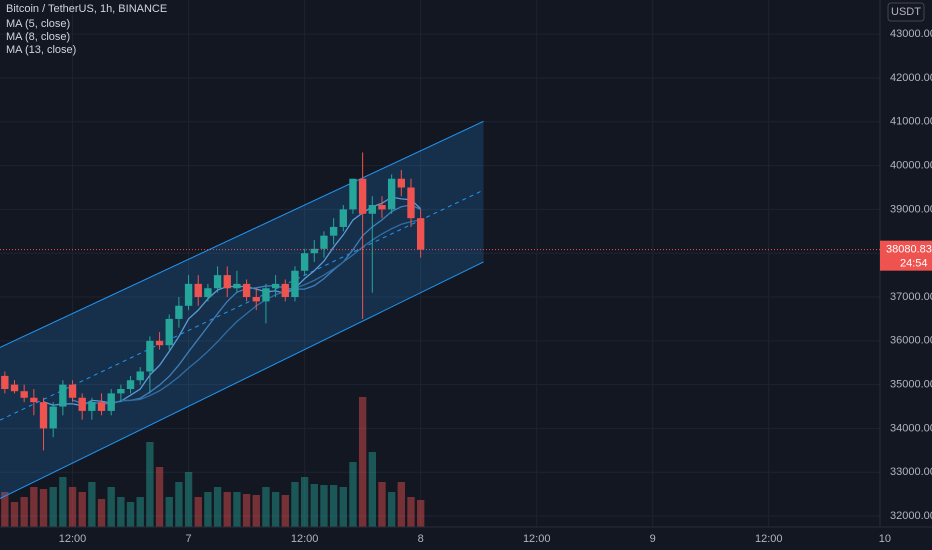 The height and width of the screenshot is (550, 932). Describe the element at coordinates (911, 165) in the screenshot. I see `y-tick-label: 40000.00` at that location.